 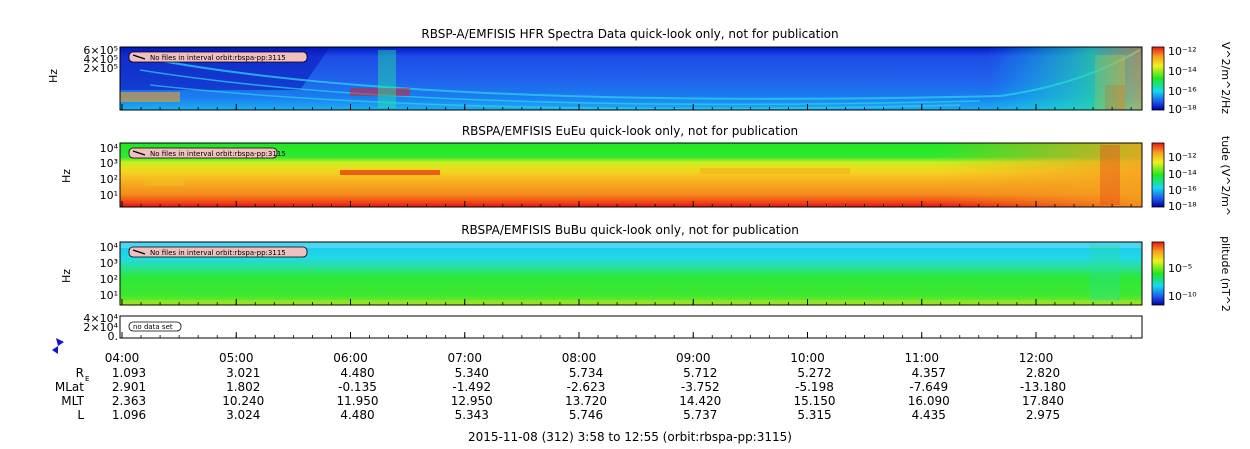 I want to click on panel-eu-cbar-label: tude (V^2/m^, so click(x=1225, y=176).